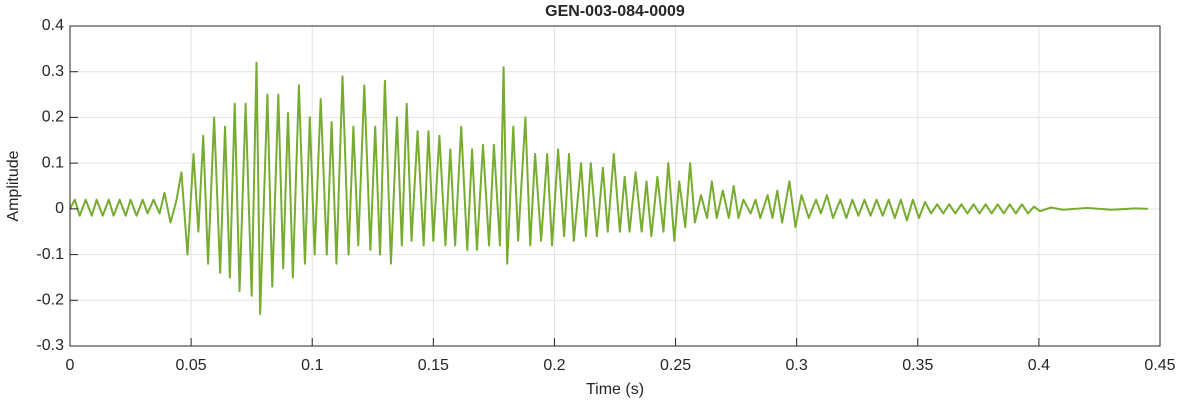 The image size is (1182, 404). I want to click on chart-title: GEN-003-084-0009, so click(615, 11).